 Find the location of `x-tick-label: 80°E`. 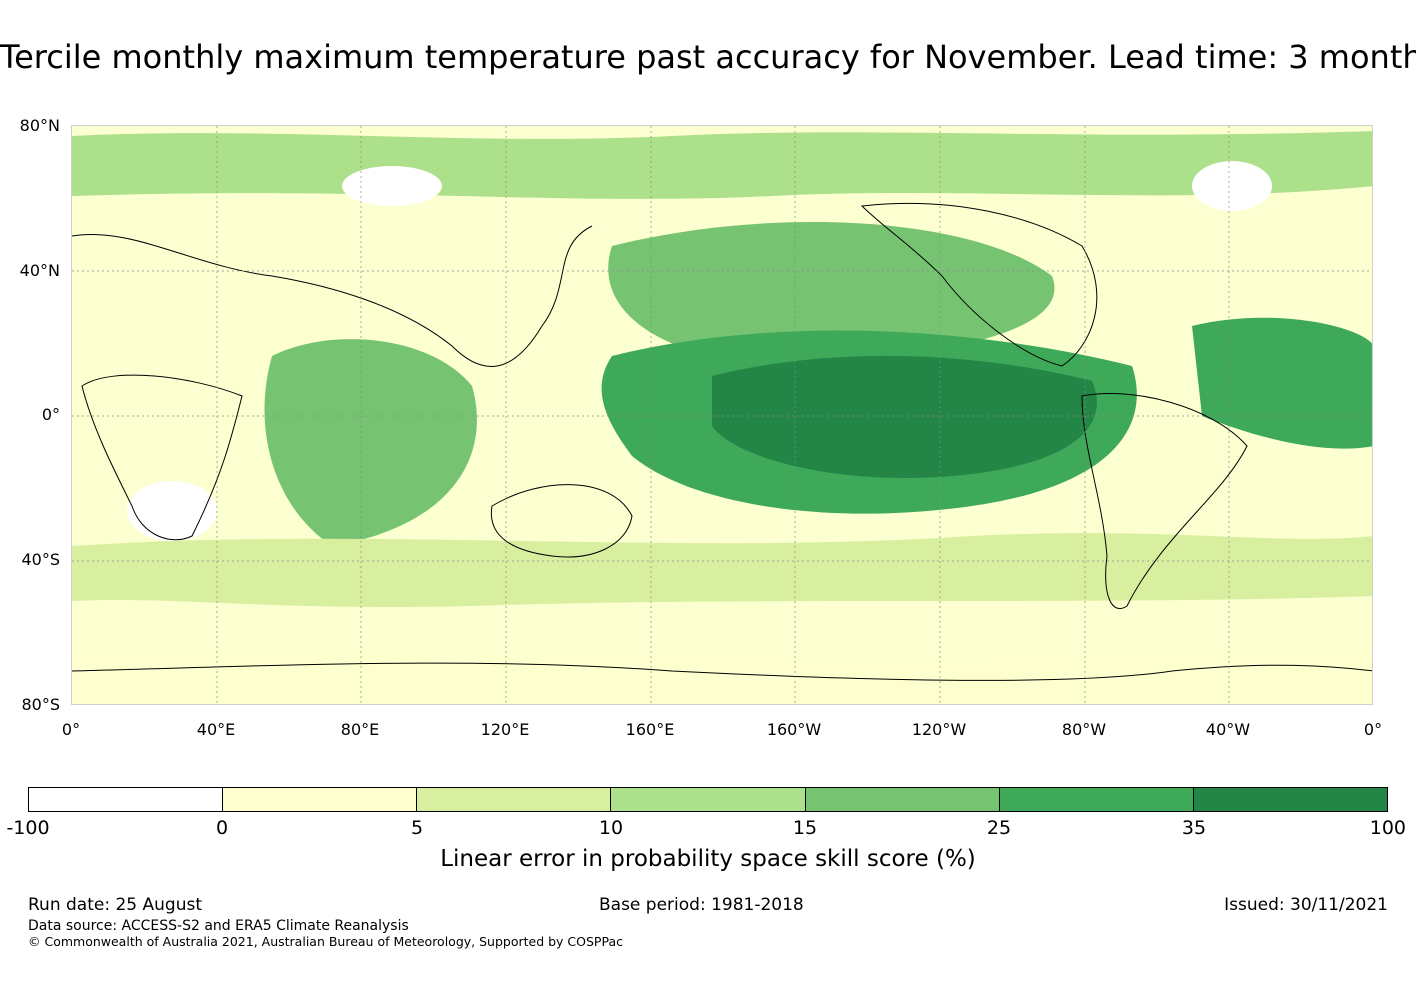

x-tick-label: 80°E is located at coordinates (360, 729).